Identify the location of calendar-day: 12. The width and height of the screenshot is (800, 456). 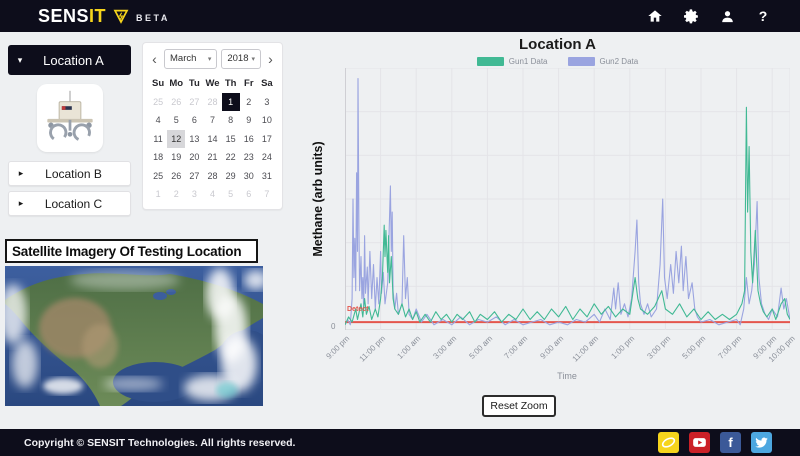
(176, 138).